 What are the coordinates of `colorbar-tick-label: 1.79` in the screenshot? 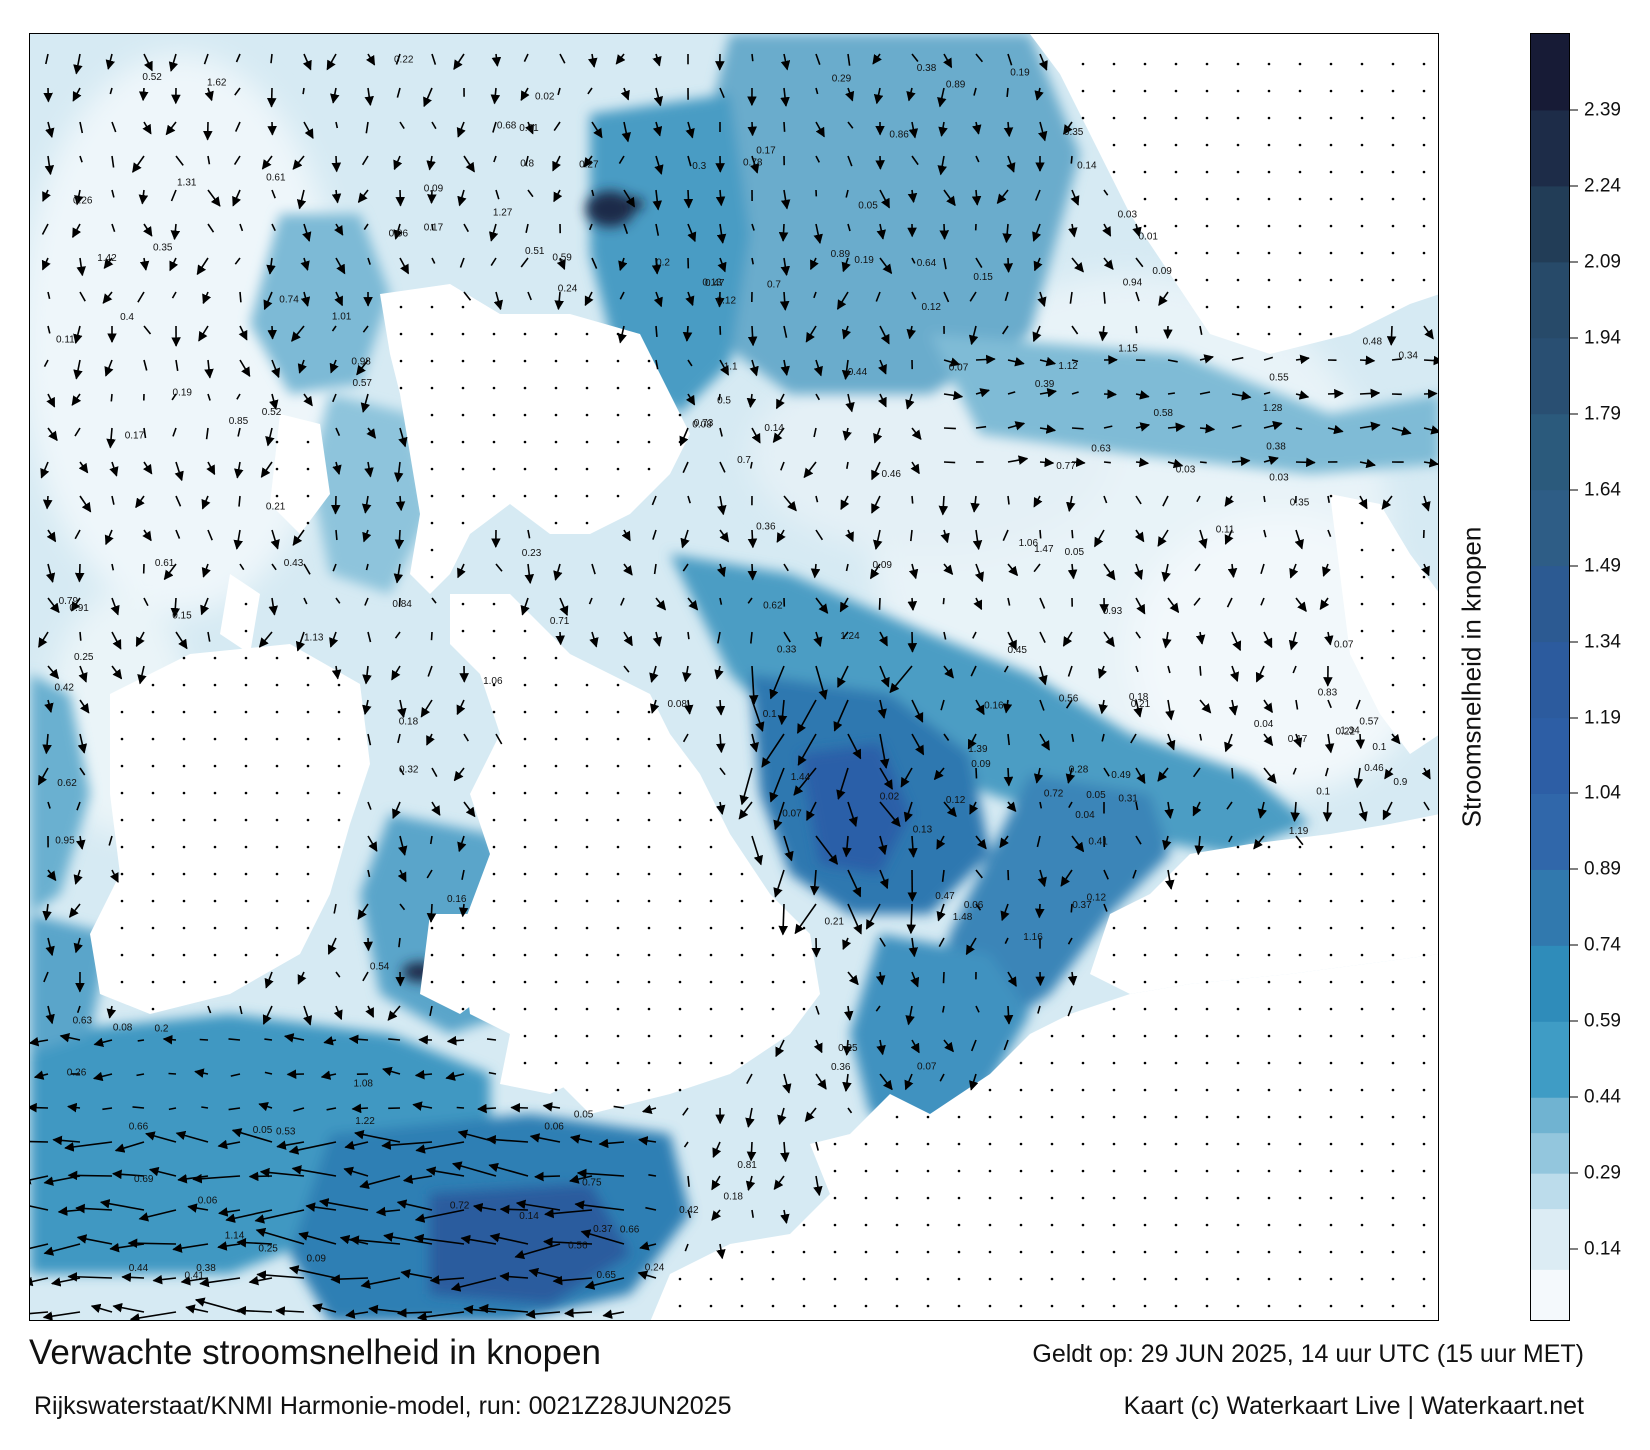 It's located at (1602, 414).